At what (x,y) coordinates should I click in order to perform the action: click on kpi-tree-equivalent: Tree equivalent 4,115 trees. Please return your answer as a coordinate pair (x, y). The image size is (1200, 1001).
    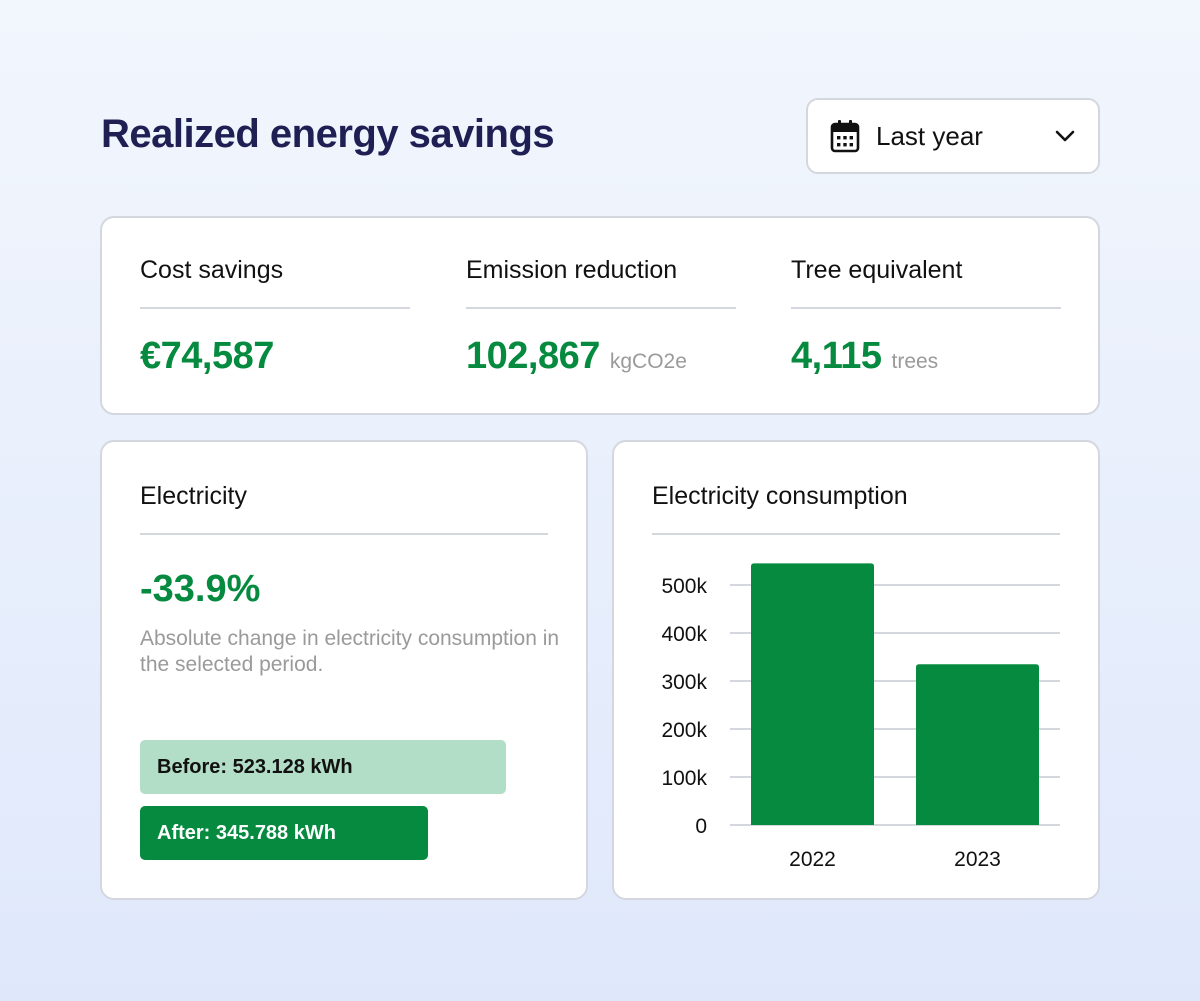
    Looking at the image, I should click on (926, 317).